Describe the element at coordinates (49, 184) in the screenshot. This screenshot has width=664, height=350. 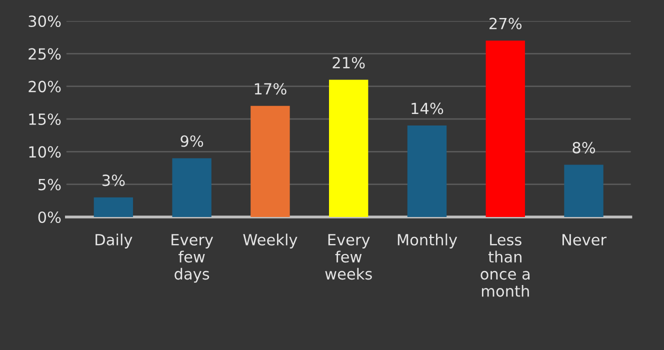
I see `y-tick-label: 5%` at that location.